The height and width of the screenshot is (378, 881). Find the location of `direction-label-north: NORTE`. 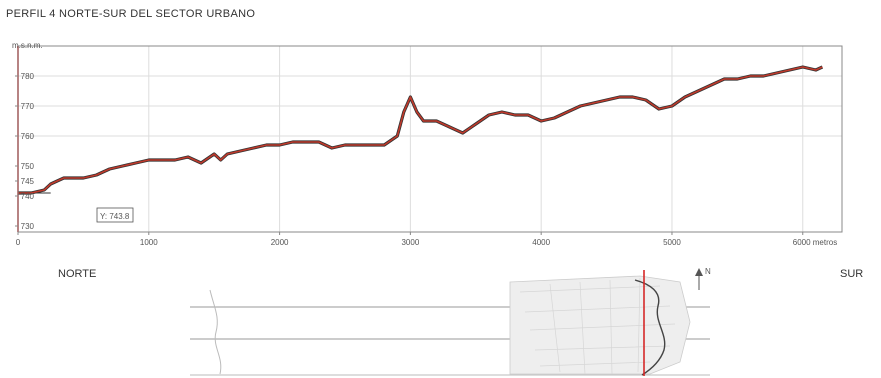

direction-label-north: NORTE is located at coordinates (77, 274).